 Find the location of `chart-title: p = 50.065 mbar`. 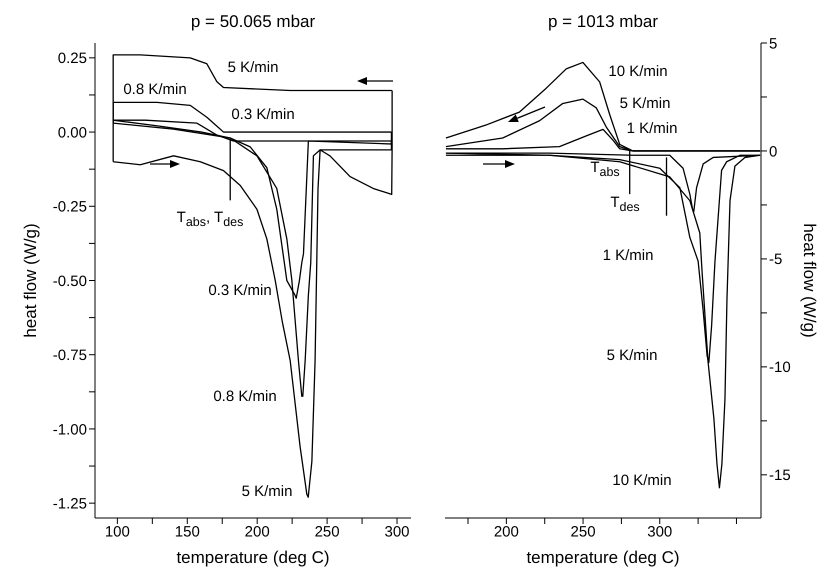

chart-title: p = 50.065 mbar is located at coordinates (253, 22).